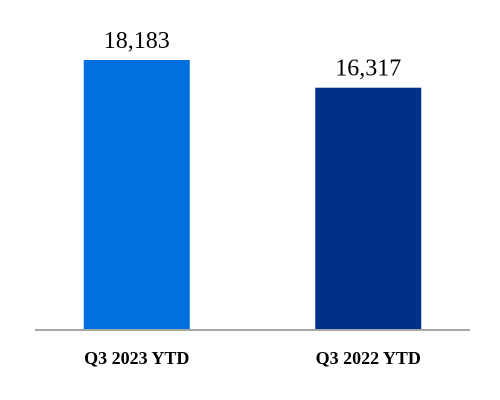  What do you see at coordinates (136, 358) in the screenshot?
I see `x-tick-label-q3-2023-ytd: Q3 2023 YTD` at bounding box center [136, 358].